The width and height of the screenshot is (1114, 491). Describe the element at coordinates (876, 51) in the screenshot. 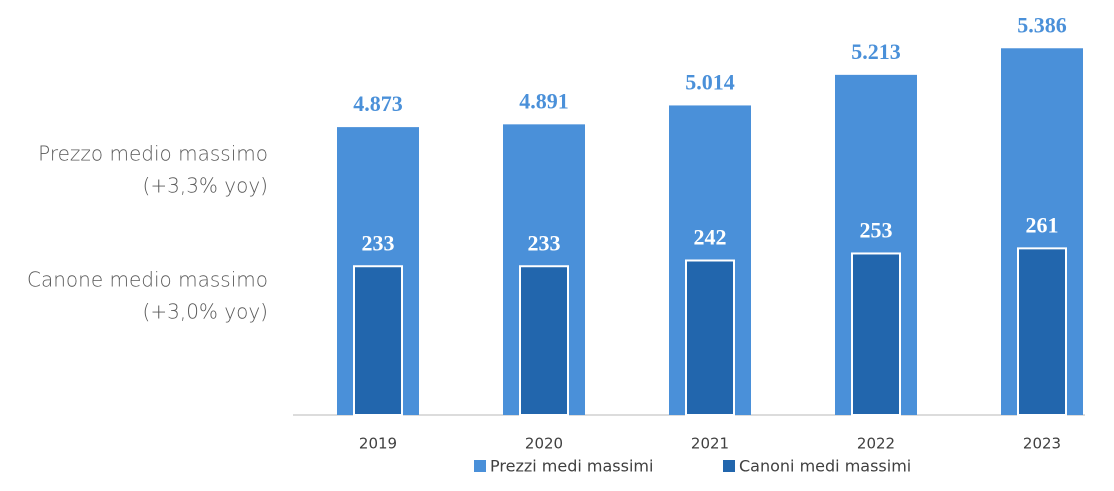

I see `data-label: 5.213` at that location.